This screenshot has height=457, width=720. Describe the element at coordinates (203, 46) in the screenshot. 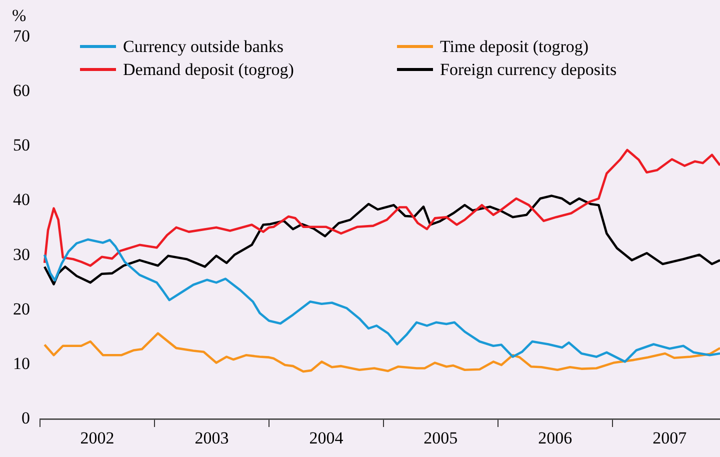

I see `legend-label: Currency outside banks` at that location.